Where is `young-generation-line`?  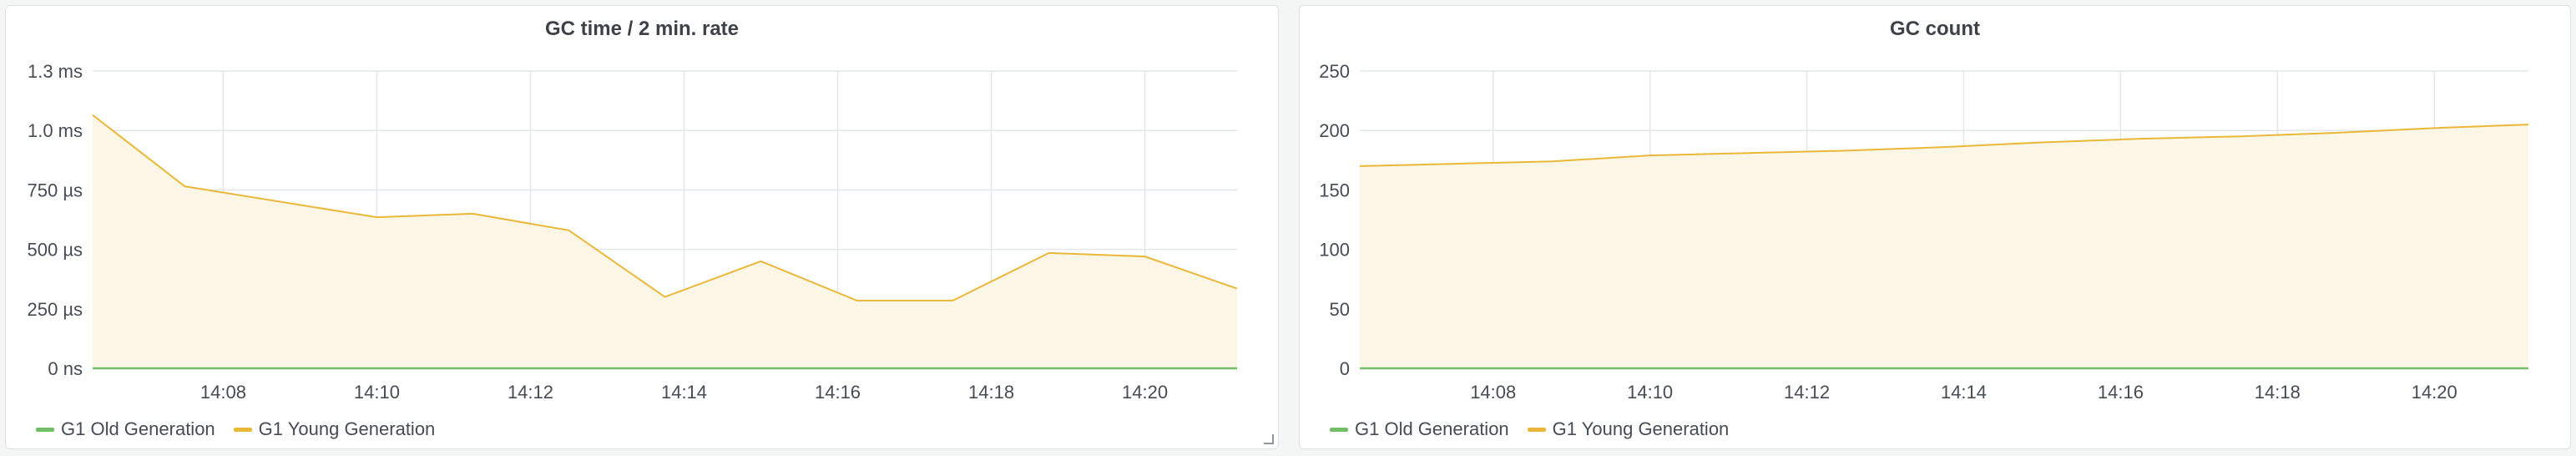 young-generation-line is located at coordinates (1944, 145).